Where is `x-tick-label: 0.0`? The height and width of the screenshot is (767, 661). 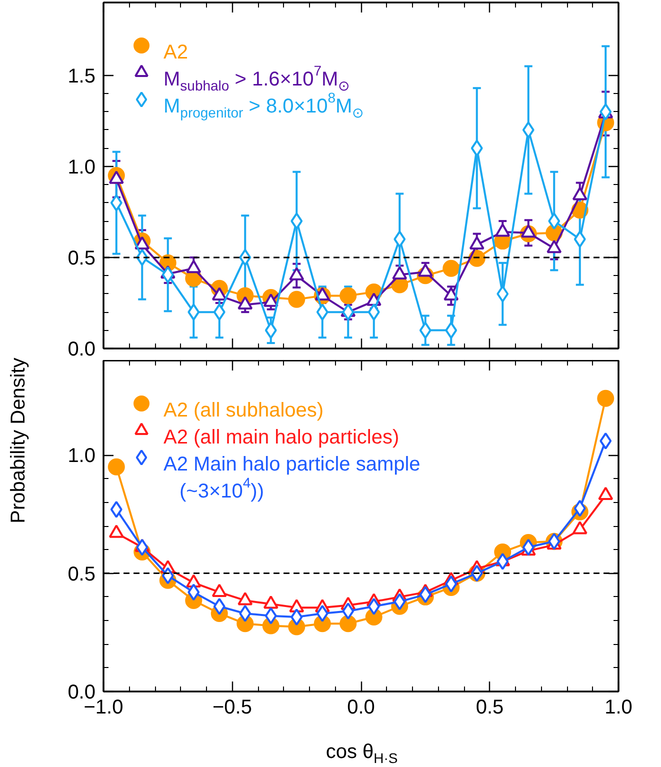 x-tick-label: 0.0 is located at coordinates (361, 707).